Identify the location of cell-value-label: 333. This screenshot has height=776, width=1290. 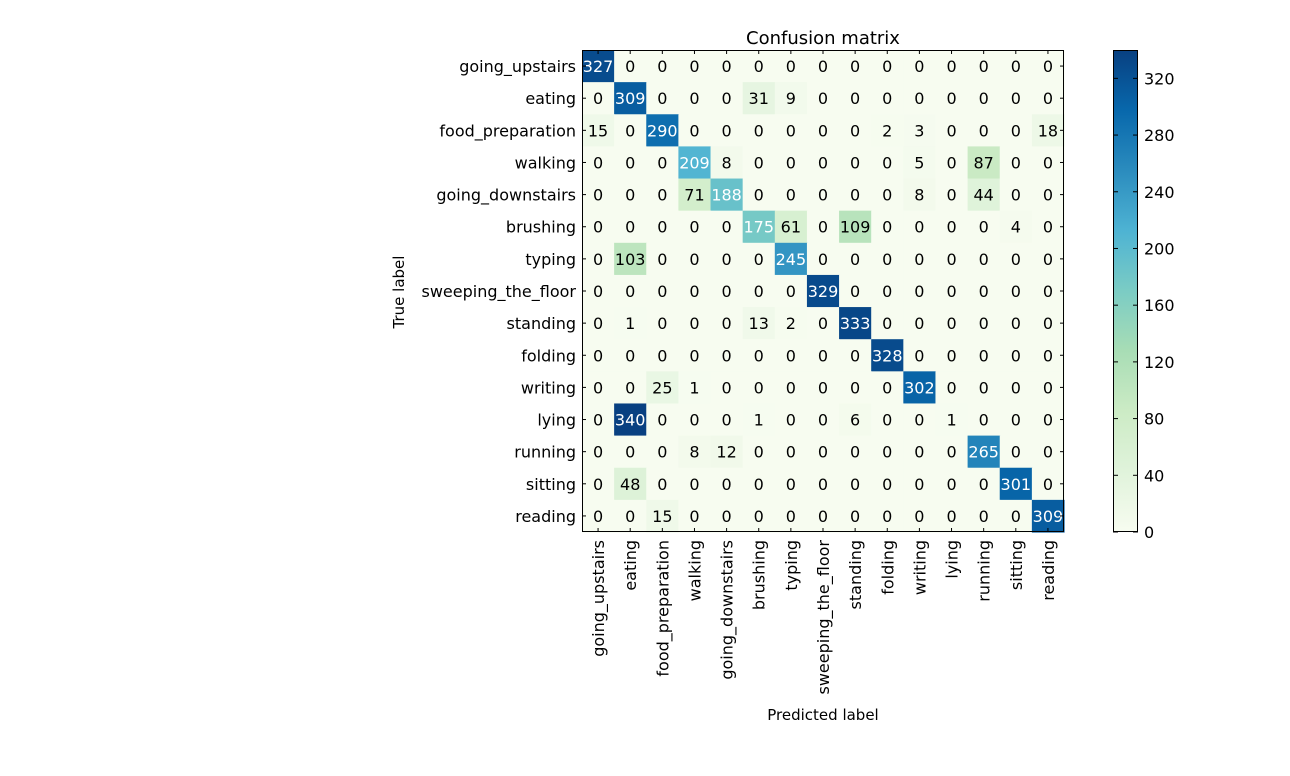
(855, 323).